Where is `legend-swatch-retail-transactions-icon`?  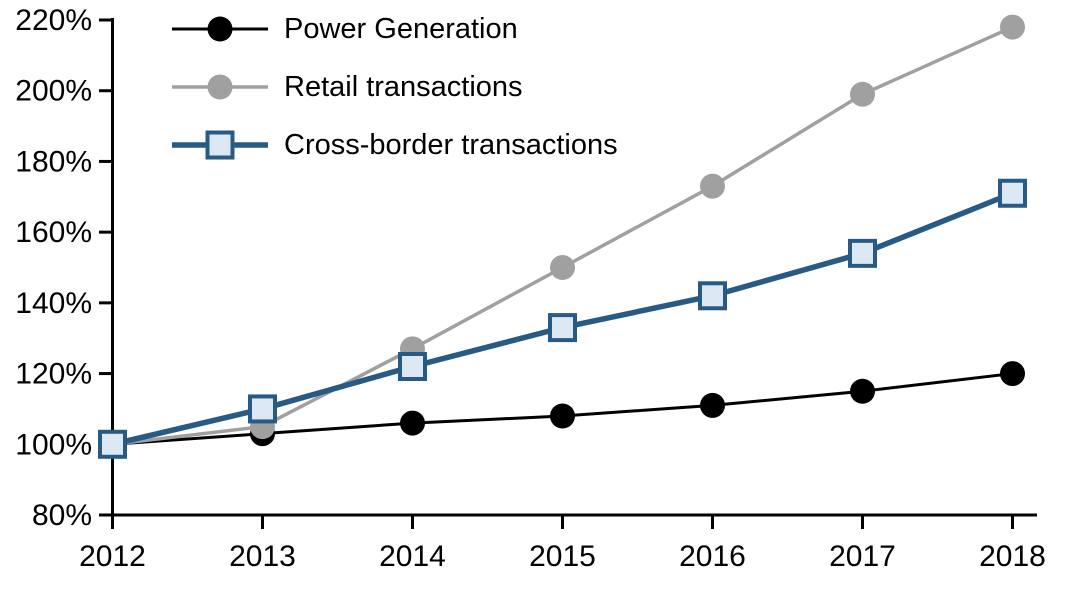
legend-swatch-retail-transactions-icon is located at coordinates (220, 87).